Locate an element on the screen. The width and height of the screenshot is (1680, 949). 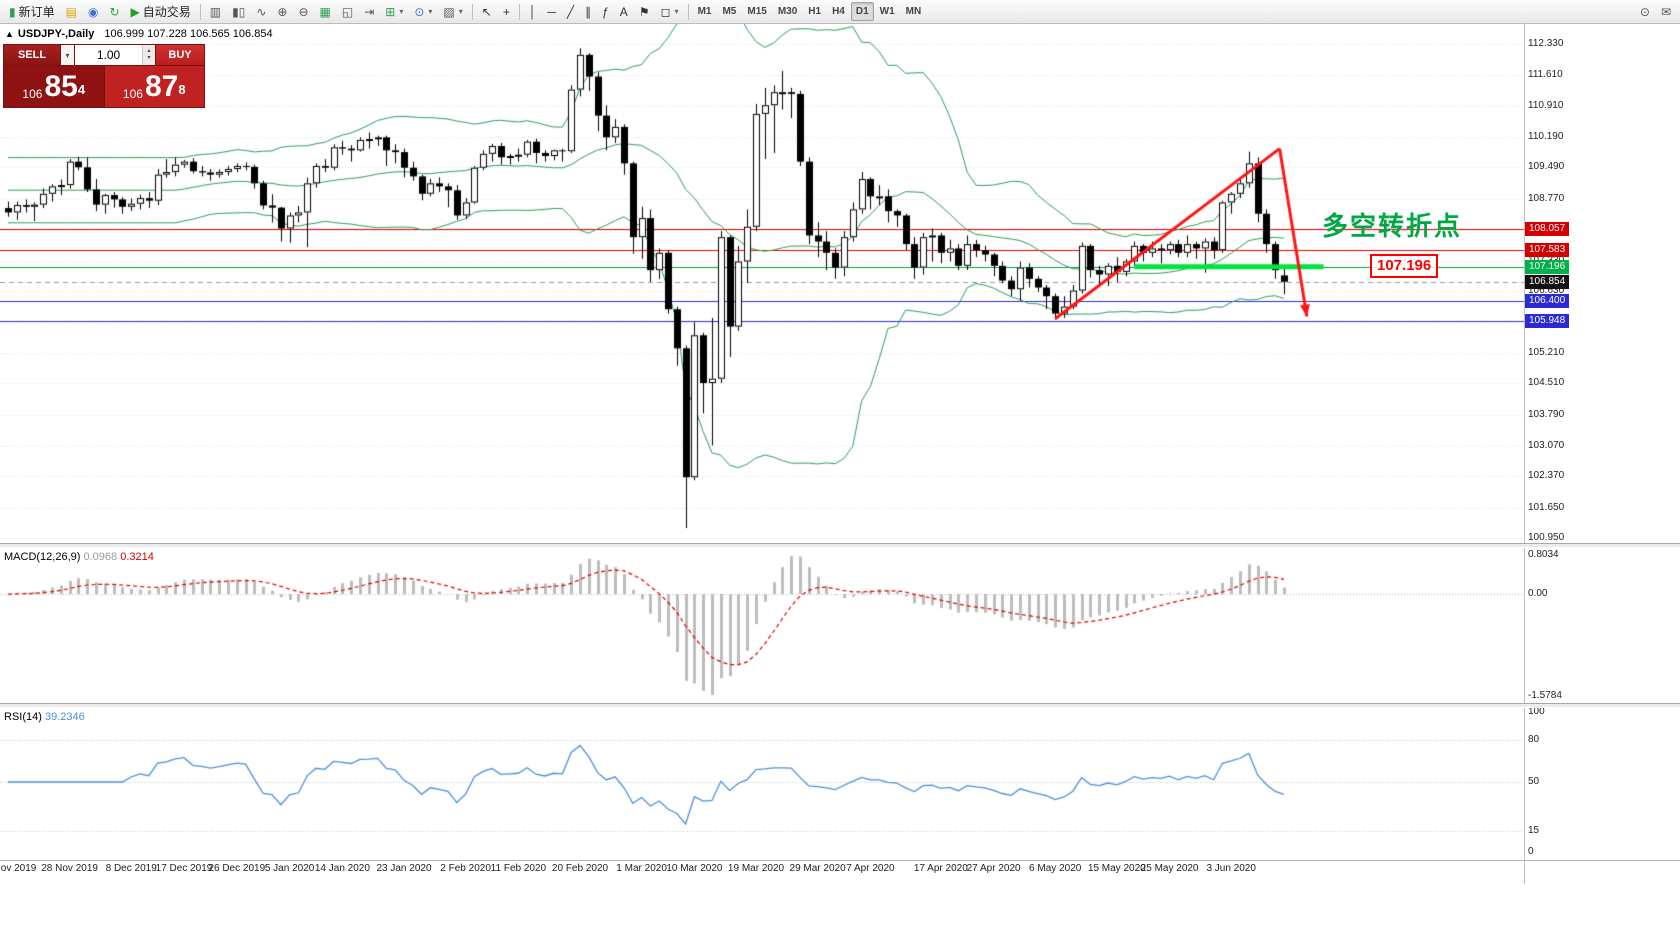
price-axis-label: 110.910 is located at coordinates (1546, 105).